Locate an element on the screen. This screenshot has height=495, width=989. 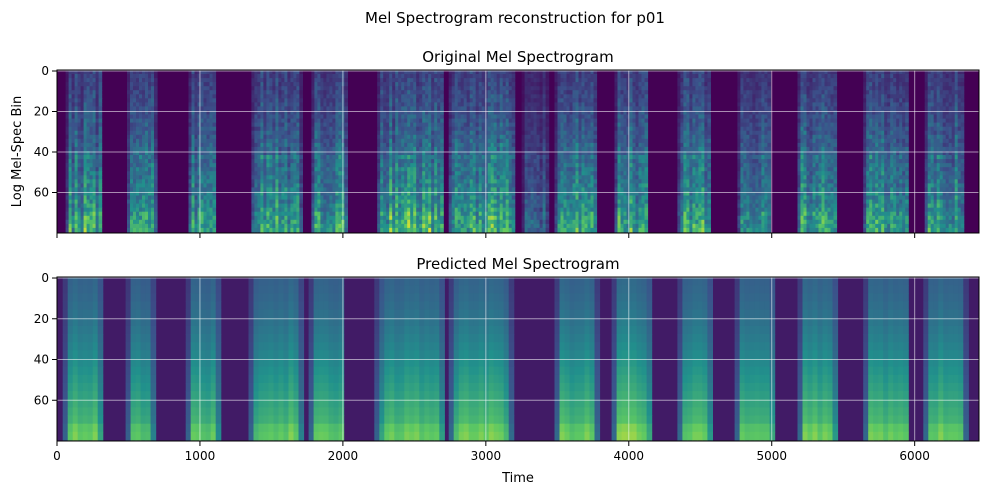
x-axis-label: Time is located at coordinates (517, 478).